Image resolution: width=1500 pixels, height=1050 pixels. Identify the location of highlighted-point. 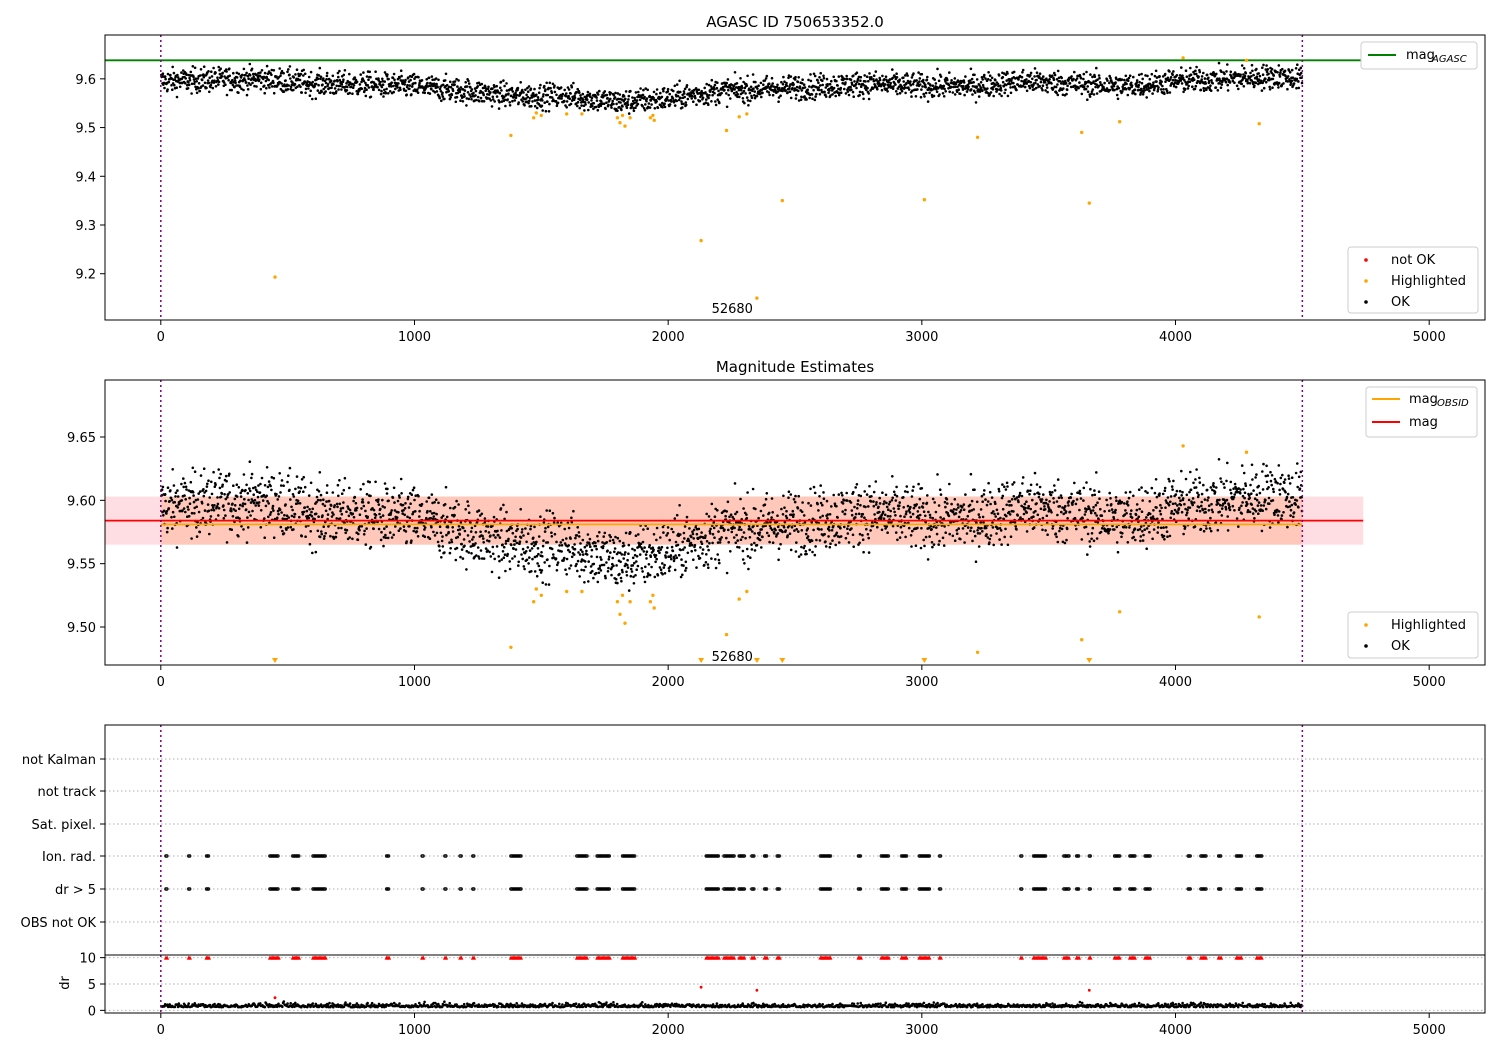
(511, 135).